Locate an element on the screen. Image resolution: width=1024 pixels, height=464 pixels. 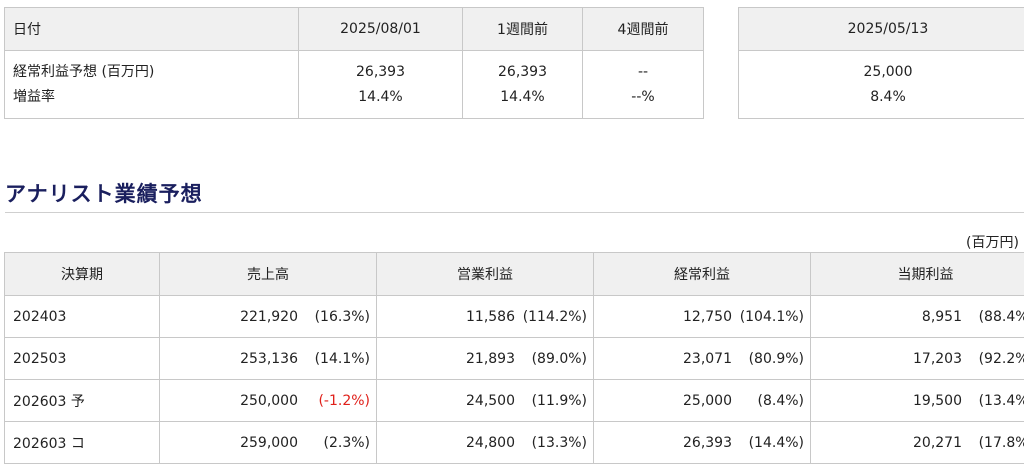
sales-growth: (16.3%) is located at coordinates (334, 317).